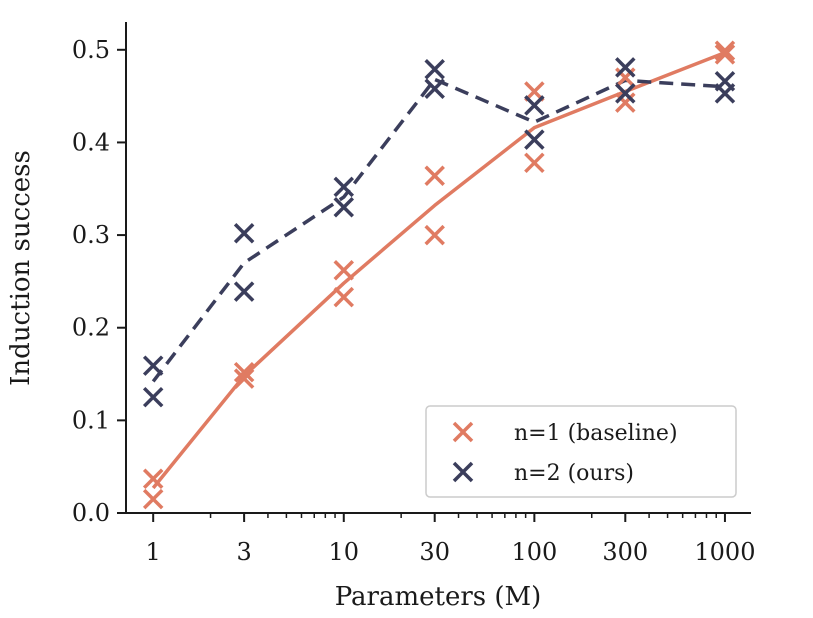 The image size is (813, 618). I want to click on y-tick-labels: 0.0 0.1 0.2 0.3 0.4 0.5, so click(91, 281).